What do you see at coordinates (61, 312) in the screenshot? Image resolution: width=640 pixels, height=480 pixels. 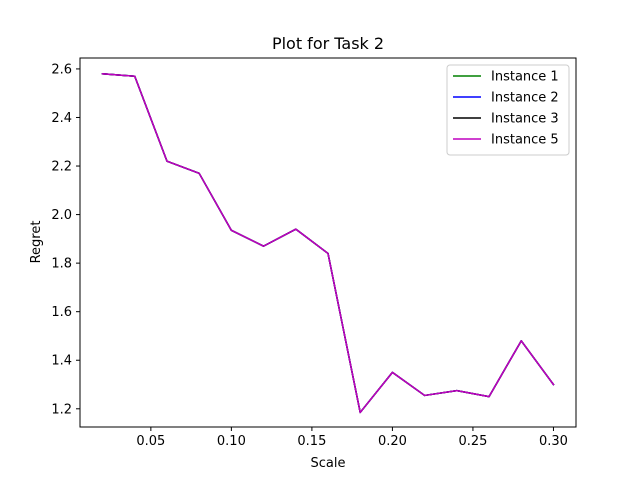 I see `y-tick-label: 1.6` at bounding box center [61, 312].